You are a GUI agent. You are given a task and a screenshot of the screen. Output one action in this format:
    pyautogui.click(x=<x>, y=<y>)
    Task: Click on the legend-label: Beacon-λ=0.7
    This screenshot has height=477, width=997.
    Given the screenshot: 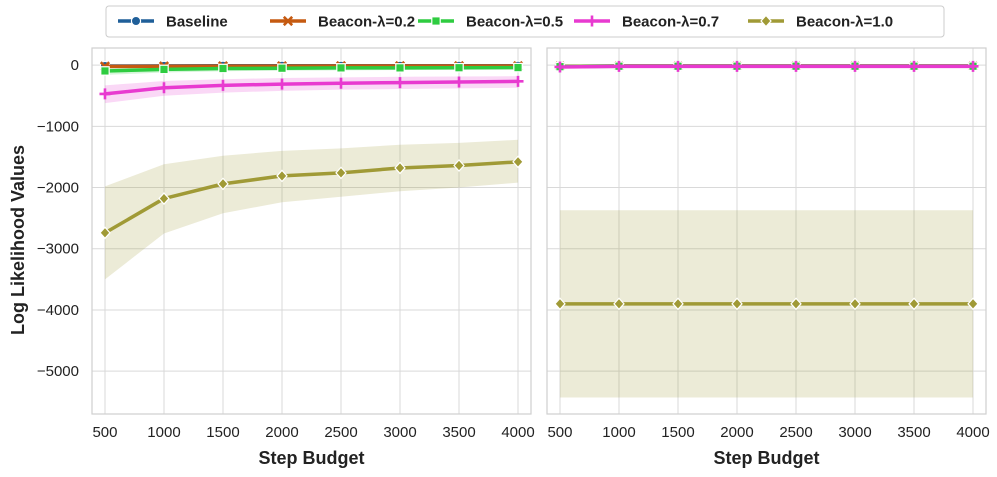 What is the action you would take?
    pyautogui.click(x=670, y=22)
    